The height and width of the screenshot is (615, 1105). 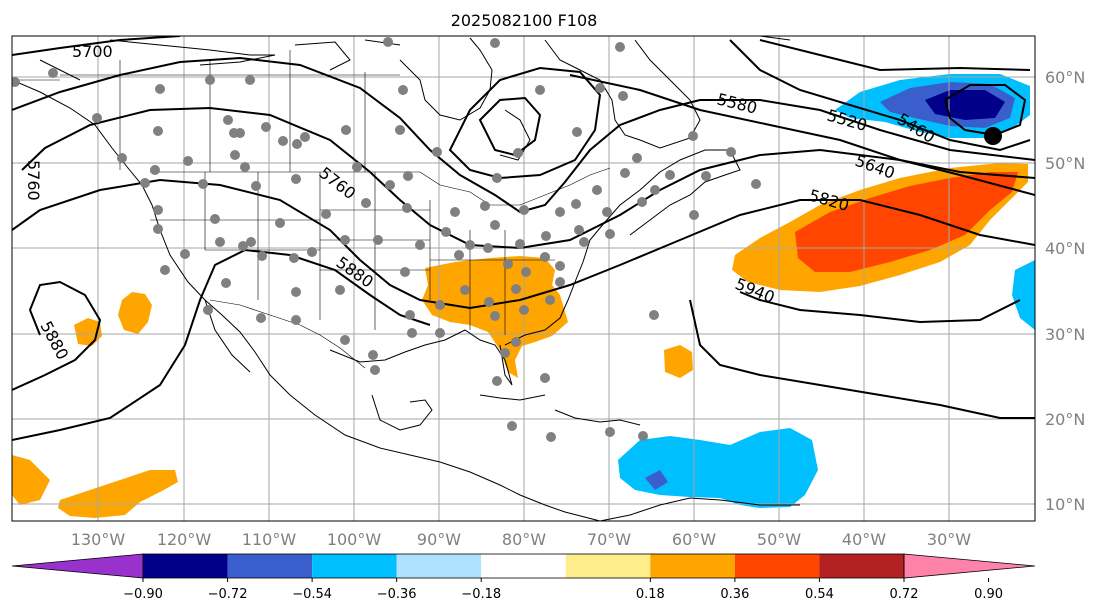 I want to click on colorbar-tick-label: 0.18, so click(x=650, y=594).